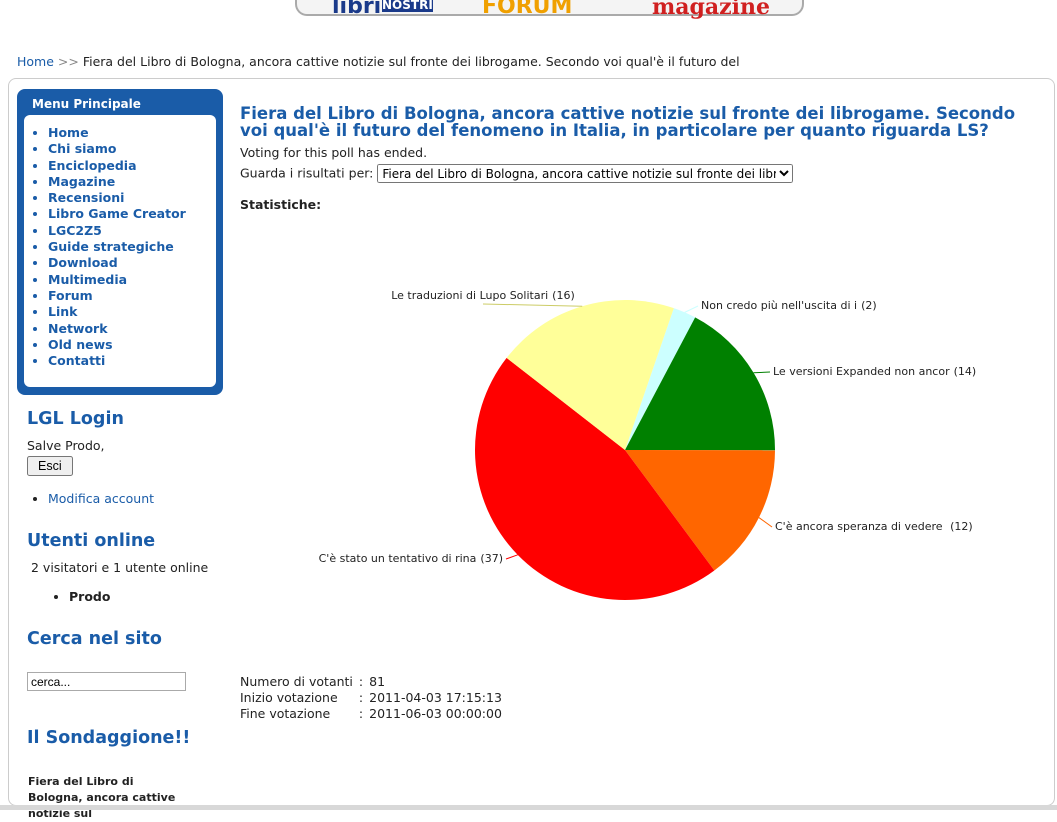 The width and height of the screenshot is (1057, 822). I want to click on menu-link: Chi siamo, so click(82, 149).